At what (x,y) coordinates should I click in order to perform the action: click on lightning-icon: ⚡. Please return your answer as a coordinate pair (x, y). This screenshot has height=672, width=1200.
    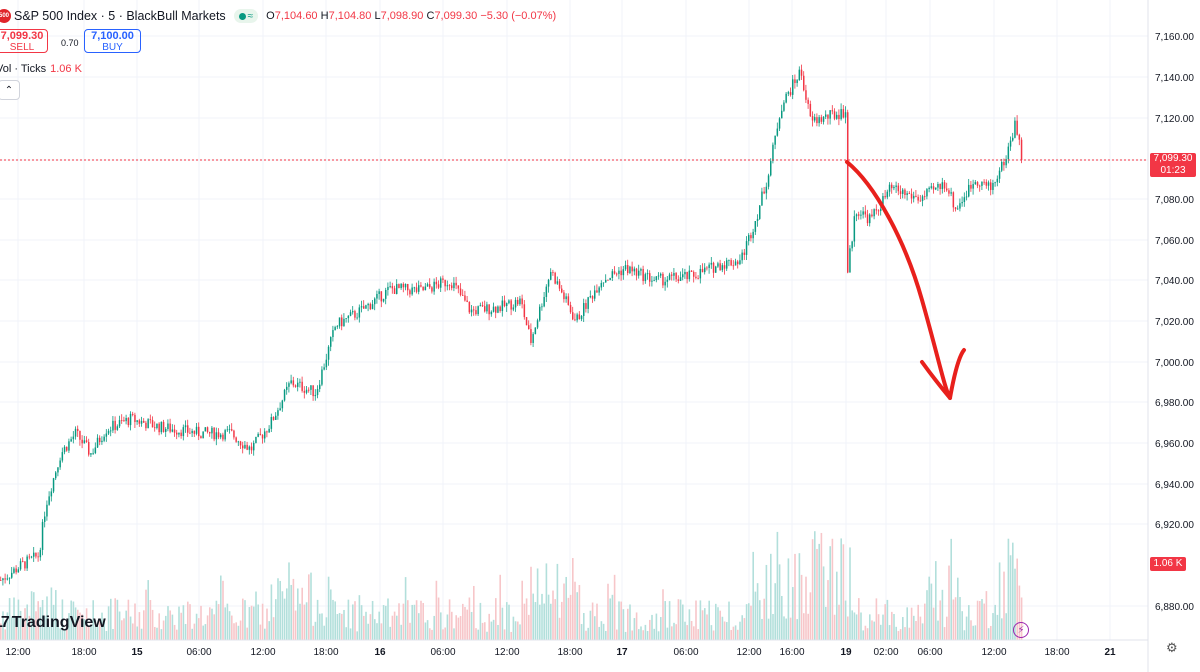
    Looking at the image, I should click on (1021, 630).